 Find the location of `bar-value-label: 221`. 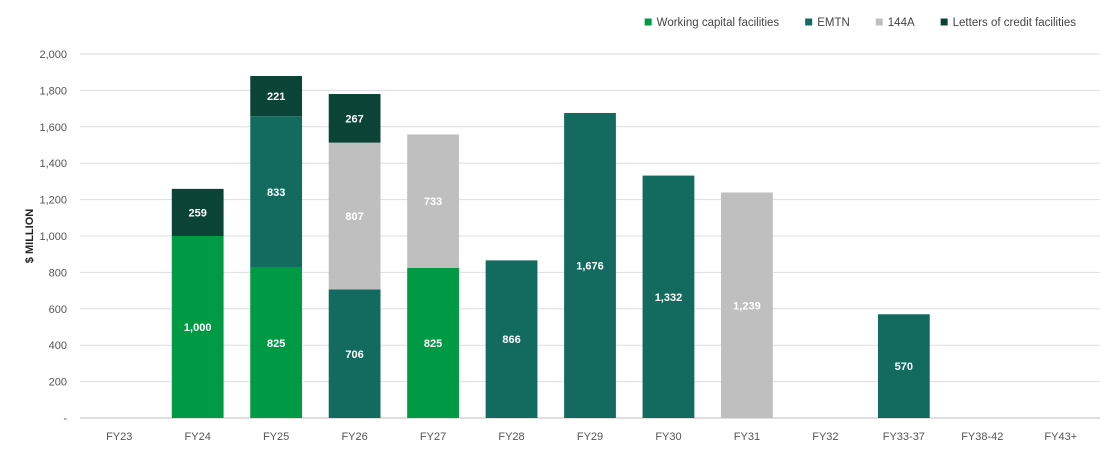

bar-value-label: 221 is located at coordinates (276, 97).